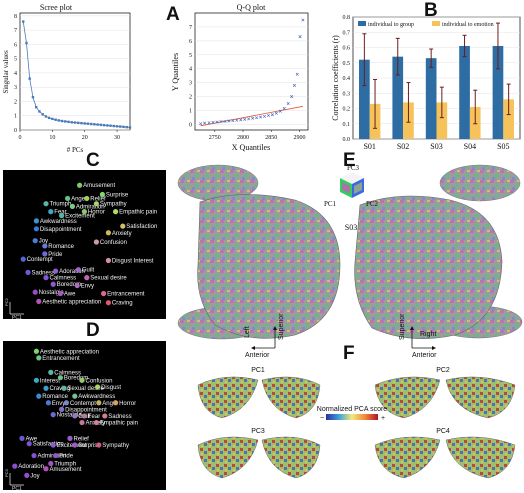 Image resolution: width=524 pixels, height=493 pixels. I want to click on emotion-scatter-c-y-axis-label: PC2, so click(6, 301).